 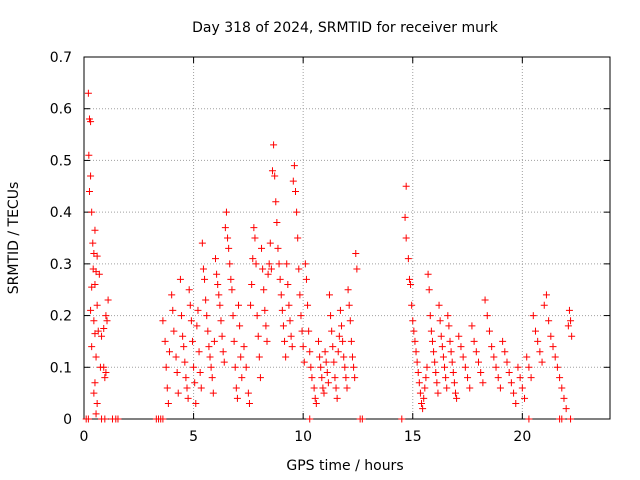 What do you see at coordinates (61, 239) in the screenshot?
I see `y-tick-labels: 0 0.1 0.2 0.3 0.4 0.5 0.6 0.7` at bounding box center [61, 239].